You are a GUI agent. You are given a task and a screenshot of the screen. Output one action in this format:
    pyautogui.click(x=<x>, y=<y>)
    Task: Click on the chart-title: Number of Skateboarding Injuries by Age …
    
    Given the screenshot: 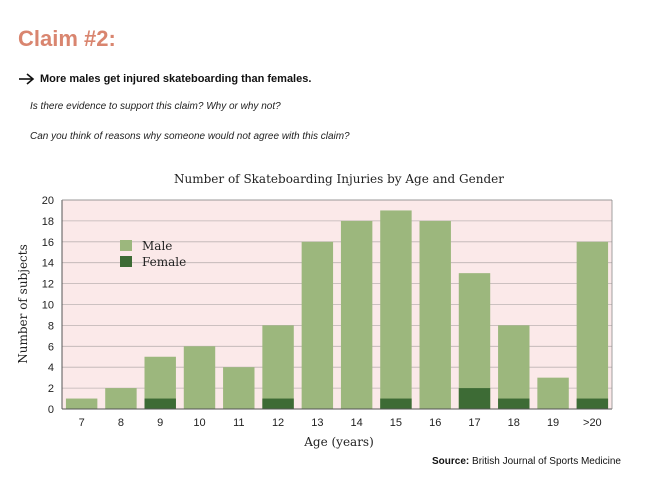 What is the action you would take?
    pyautogui.click(x=339, y=179)
    